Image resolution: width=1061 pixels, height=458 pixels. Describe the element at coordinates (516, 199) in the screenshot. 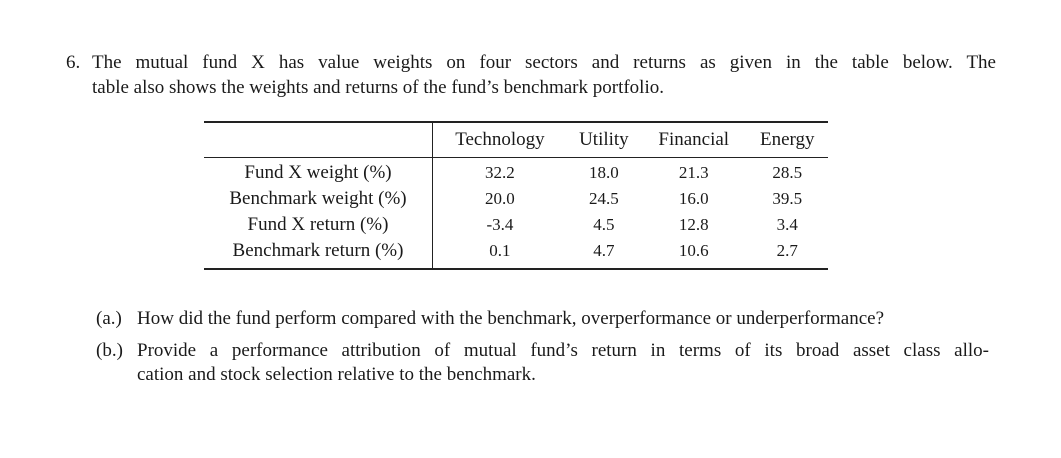

I see `table-row: Benchmark weight (%) 20.0 24.5 16.0 39.5` at that location.